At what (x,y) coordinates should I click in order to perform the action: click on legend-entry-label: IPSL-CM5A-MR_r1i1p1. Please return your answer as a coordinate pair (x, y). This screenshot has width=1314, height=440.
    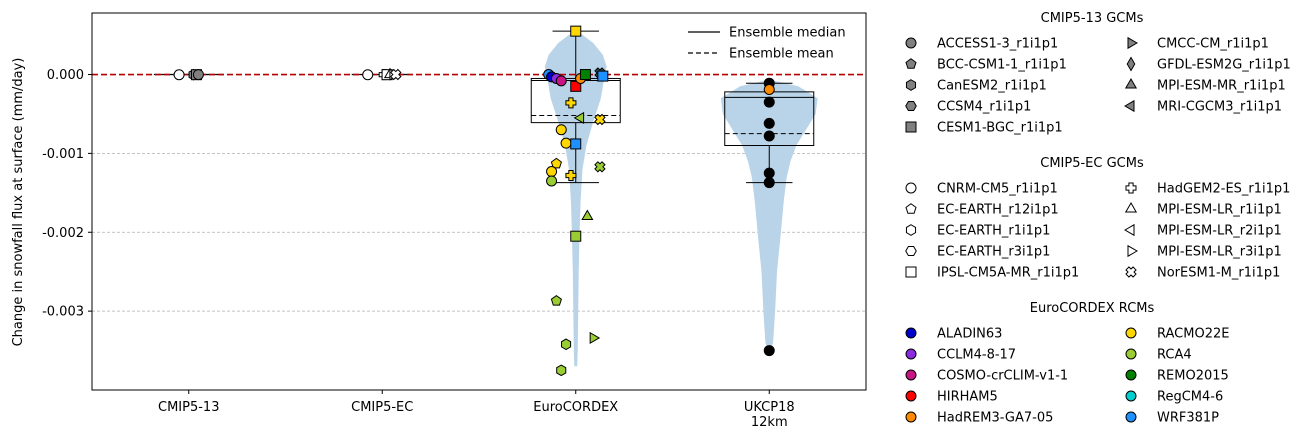
    Looking at the image, I should click on (1008, 273).